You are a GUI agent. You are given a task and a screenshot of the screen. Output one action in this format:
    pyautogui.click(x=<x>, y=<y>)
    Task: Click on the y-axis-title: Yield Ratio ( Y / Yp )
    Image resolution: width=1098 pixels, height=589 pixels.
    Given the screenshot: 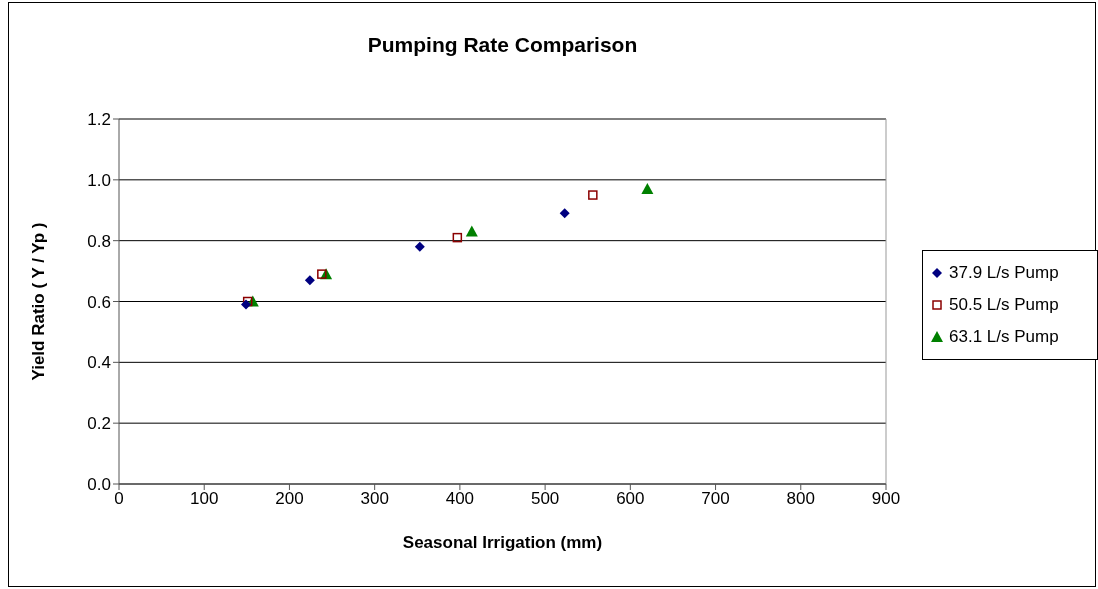 What is the action you would take?
    pyautogui.click(x=39, y=301)
    